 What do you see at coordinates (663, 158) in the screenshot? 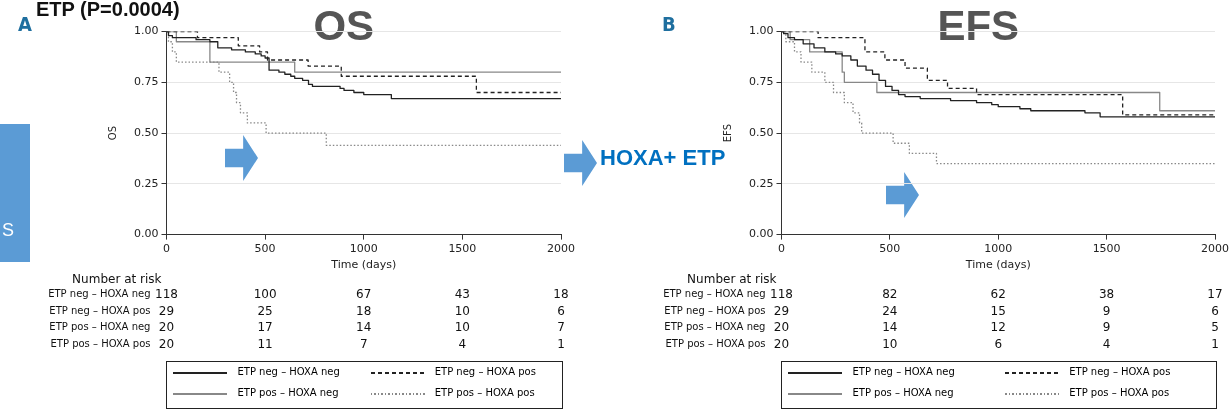
I see `text: HOXA+ ETP` at bounding box center [663, 158].